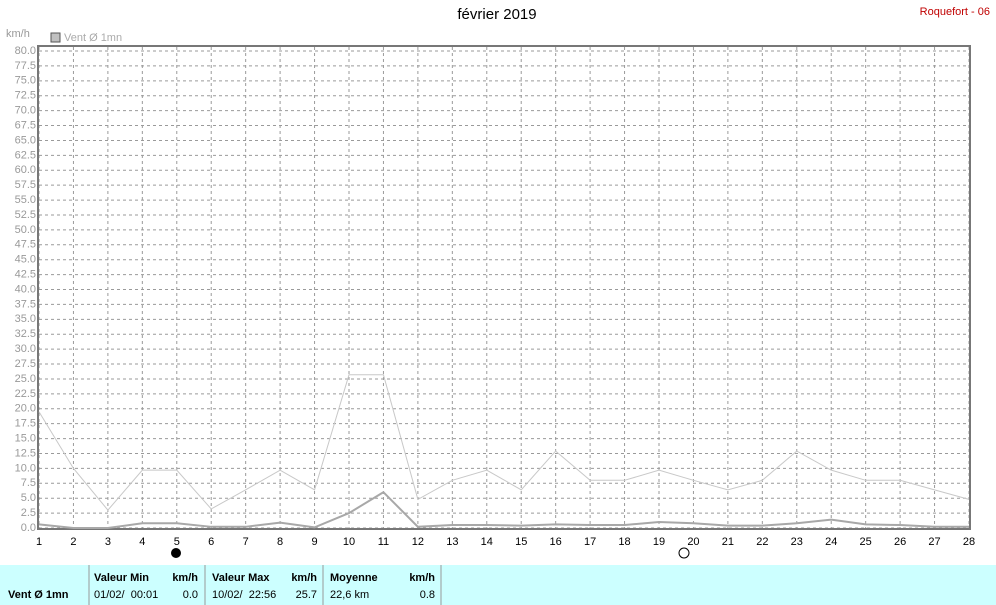 This screenshot has height=605, width=996. What do you see at coordinates (25, 319) in the screenshot?
I see `y-tick-label: 35.0` at bounding box center [25, 319].